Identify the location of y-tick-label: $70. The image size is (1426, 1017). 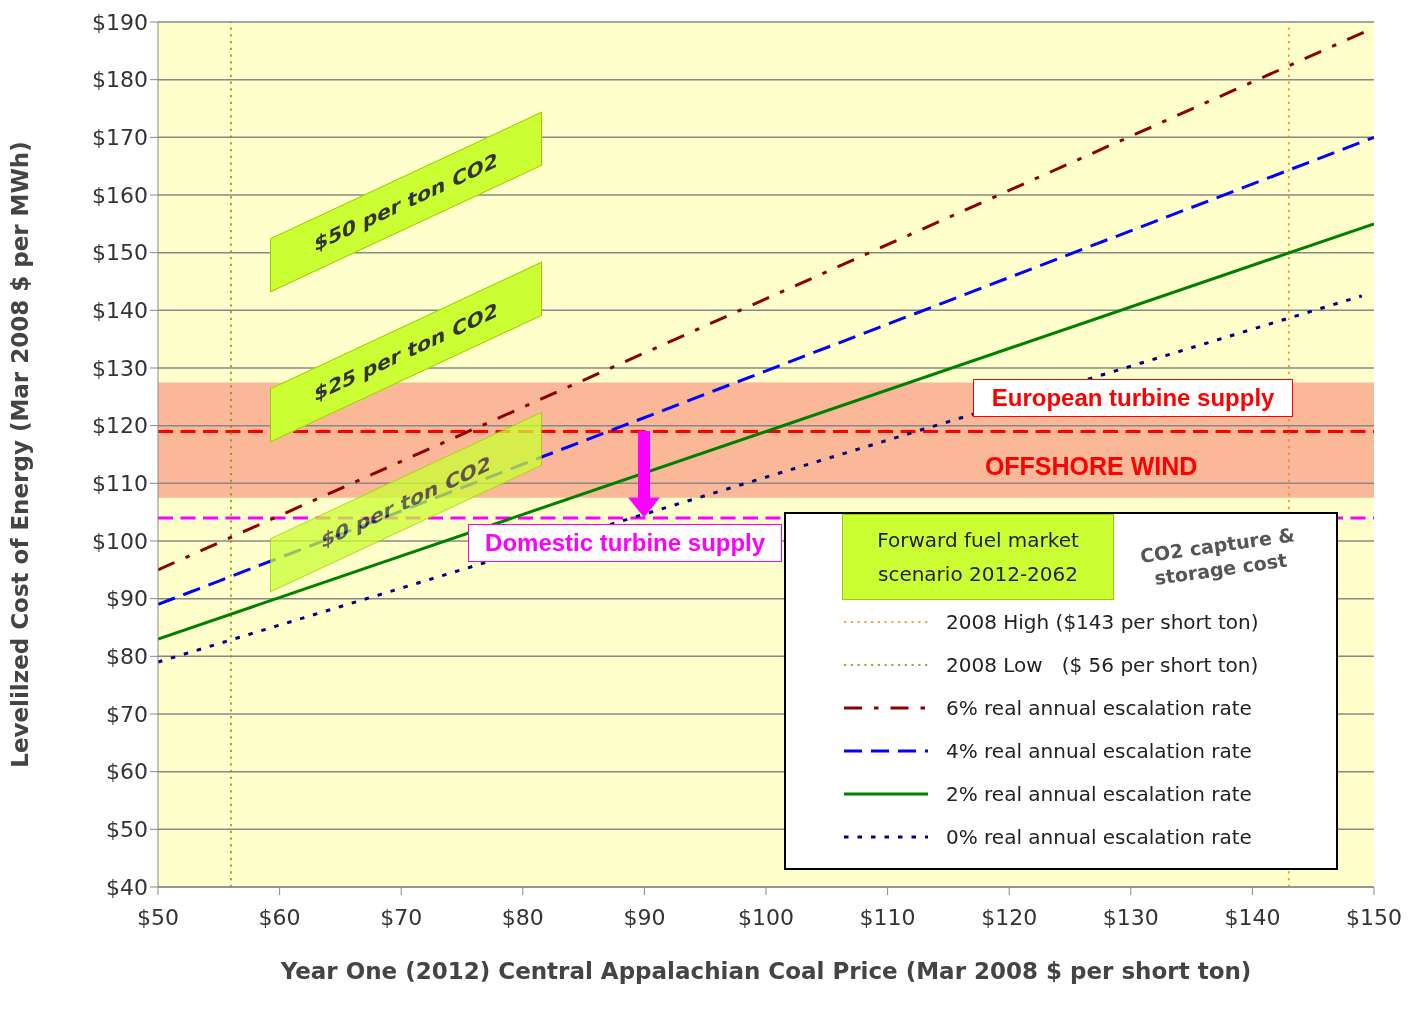
(127, 714).